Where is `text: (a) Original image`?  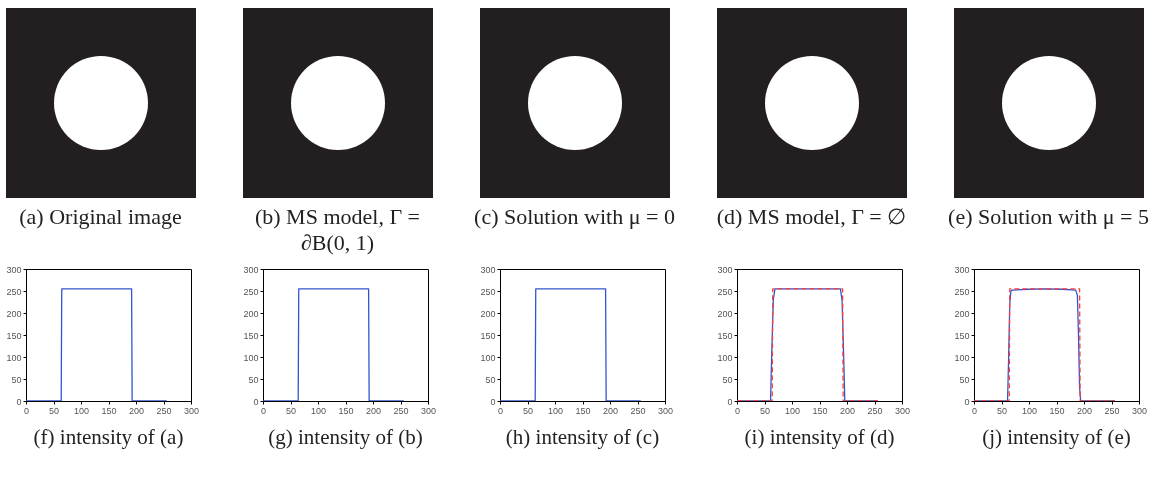 text: (a) Original image is located at coordinates (100, 217).